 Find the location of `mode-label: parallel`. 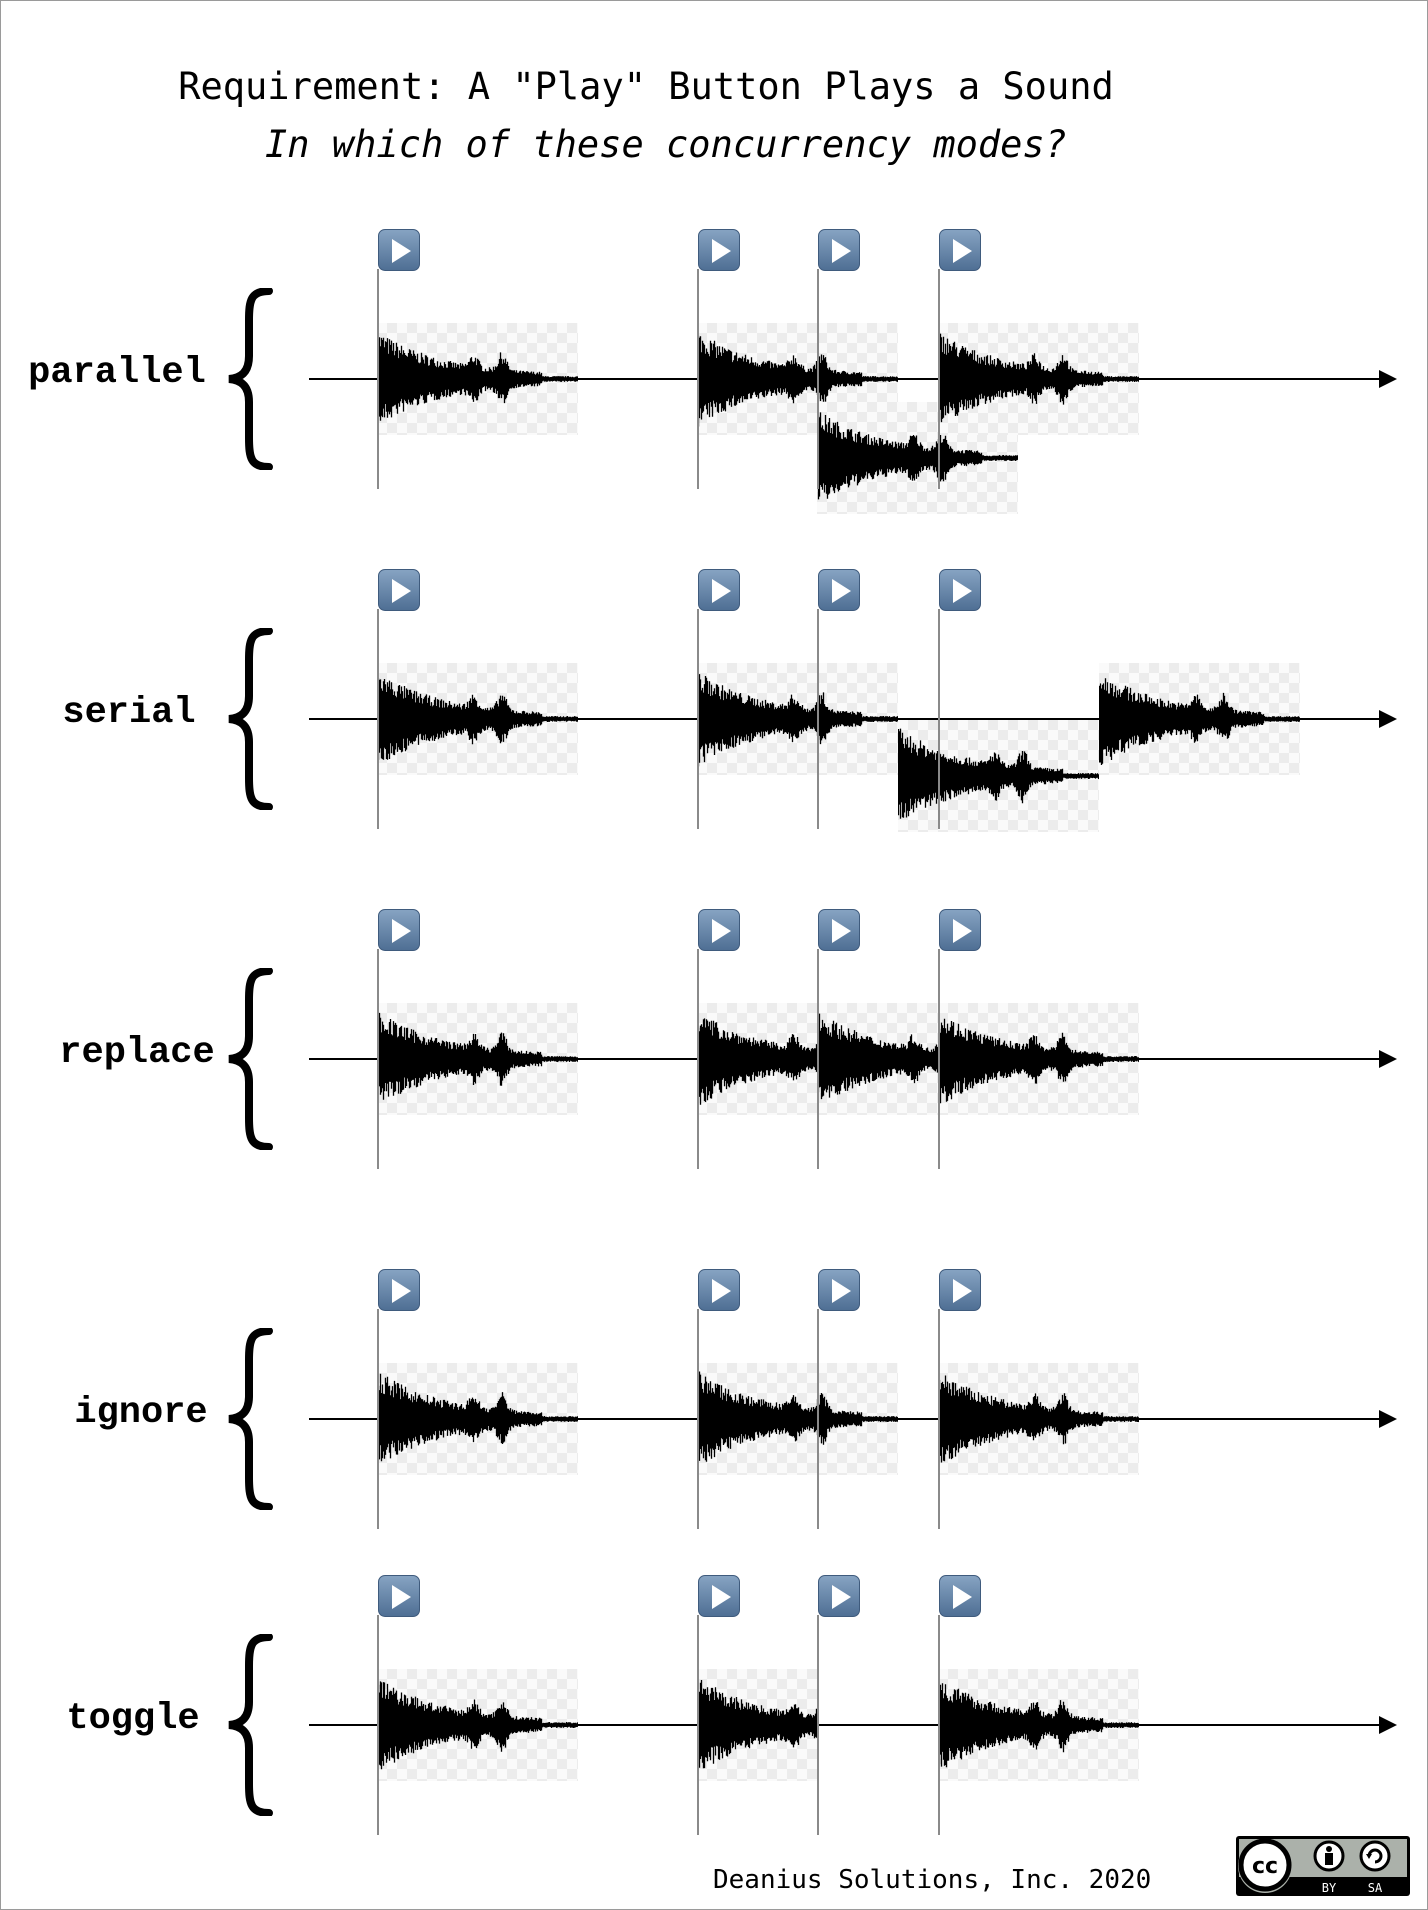

mode-label: parallel is located at coordinates (117, 373).